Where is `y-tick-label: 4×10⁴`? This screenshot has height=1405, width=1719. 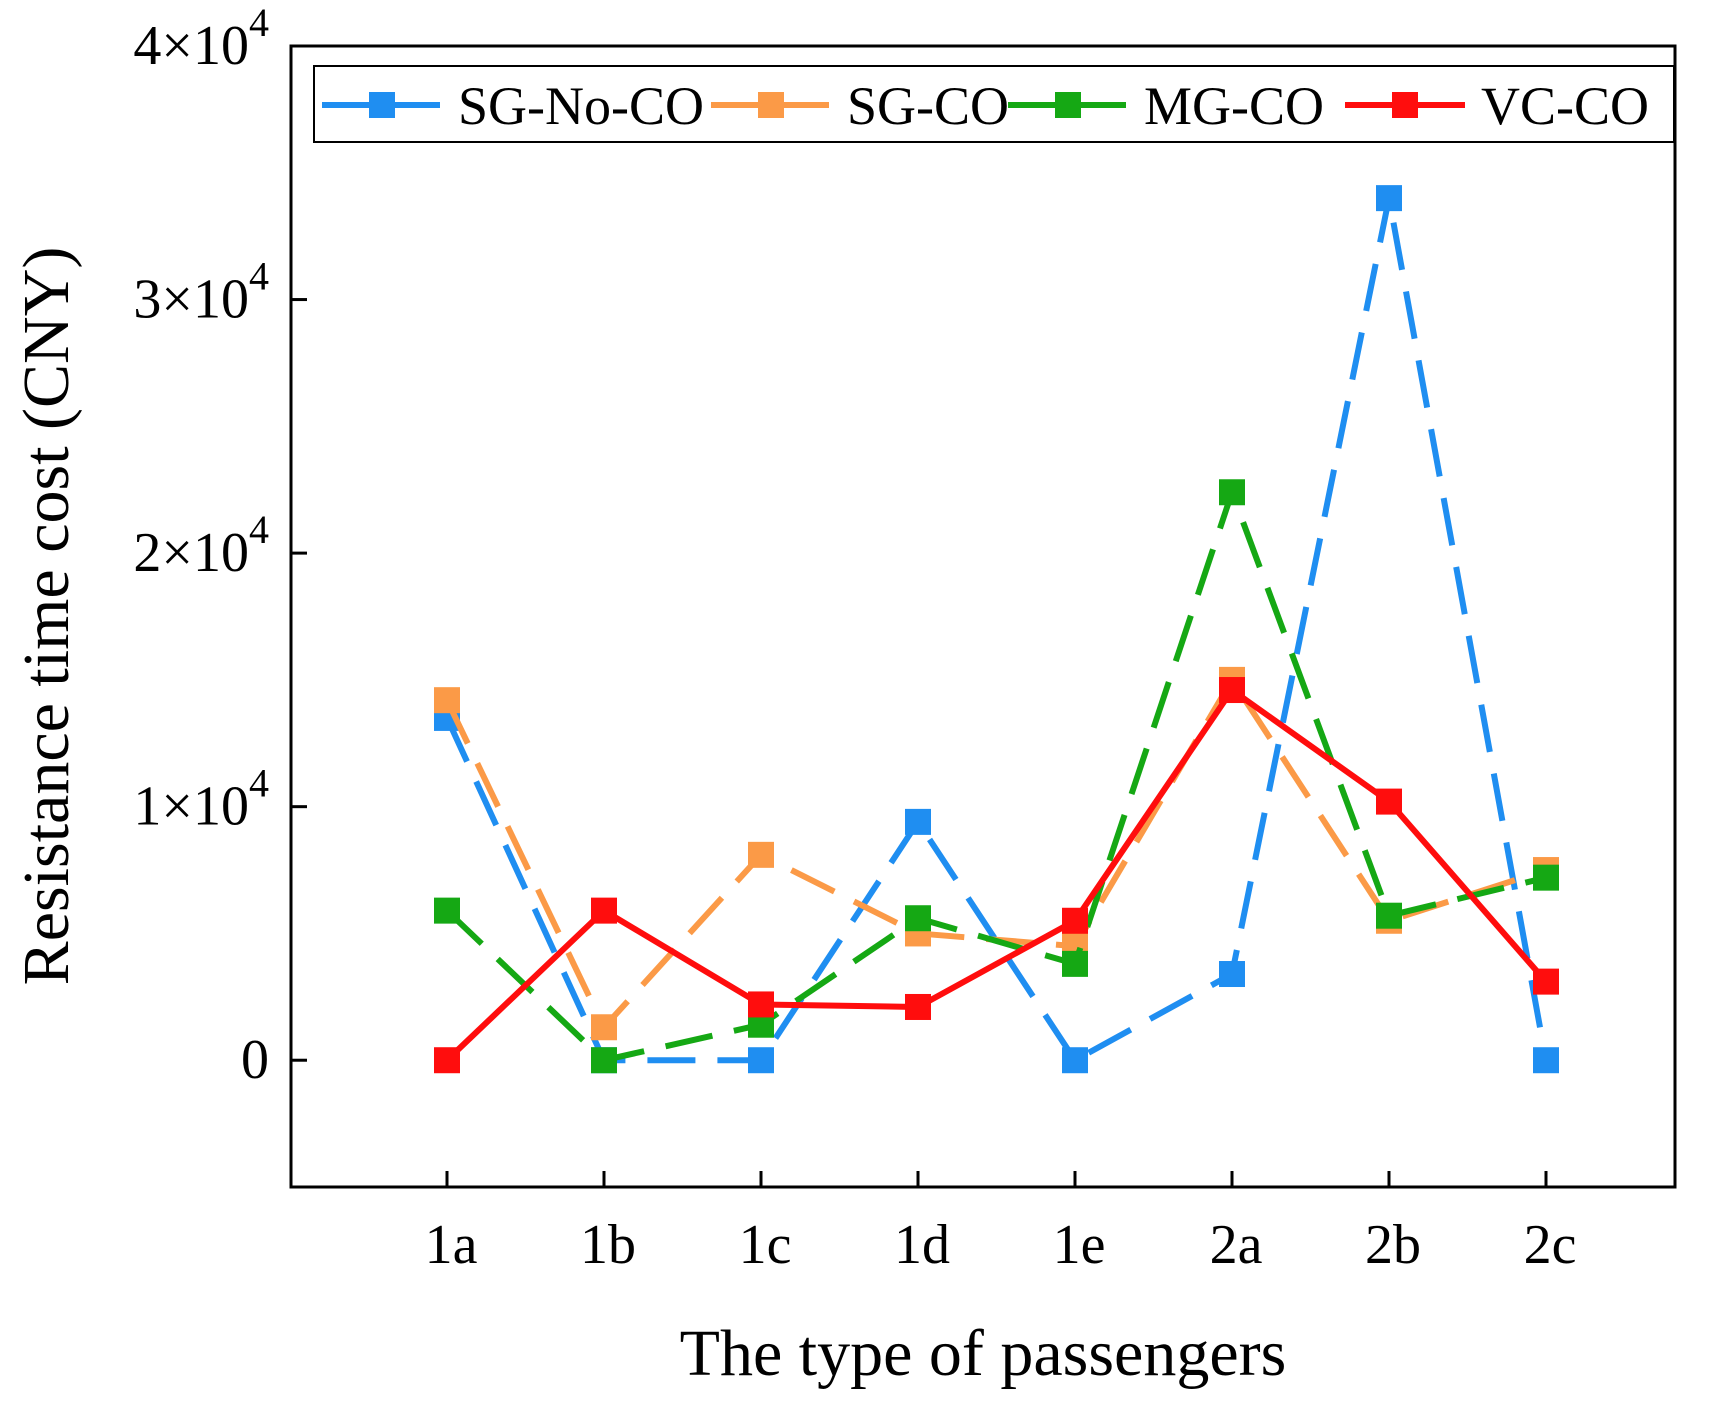 y-tick-label: 4×10⁴ is located at coordinates (201, 38).